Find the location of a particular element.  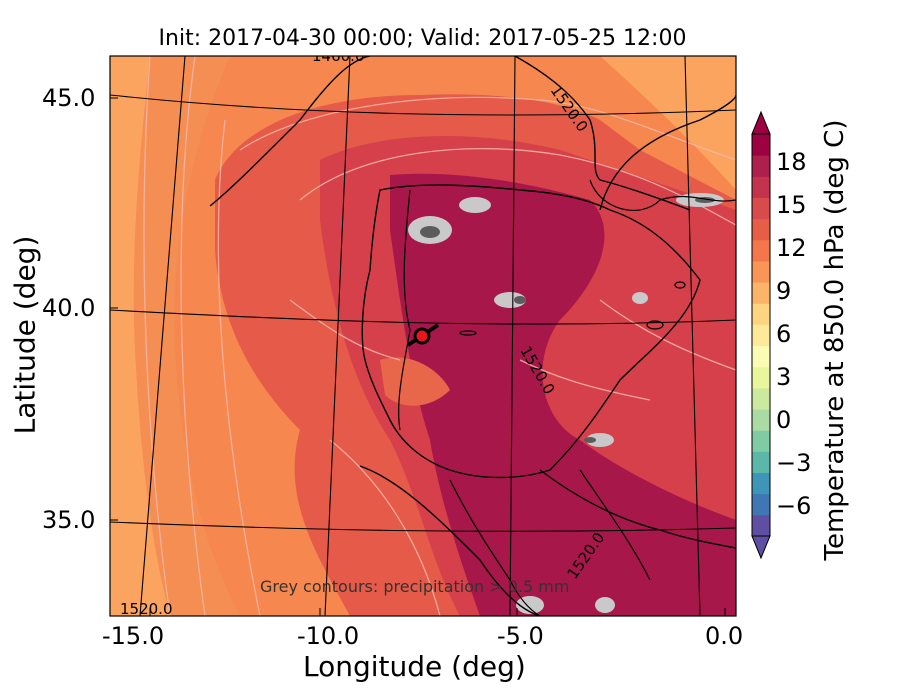

x-tick-label: -10.0 is located at coordinates (328, 636).